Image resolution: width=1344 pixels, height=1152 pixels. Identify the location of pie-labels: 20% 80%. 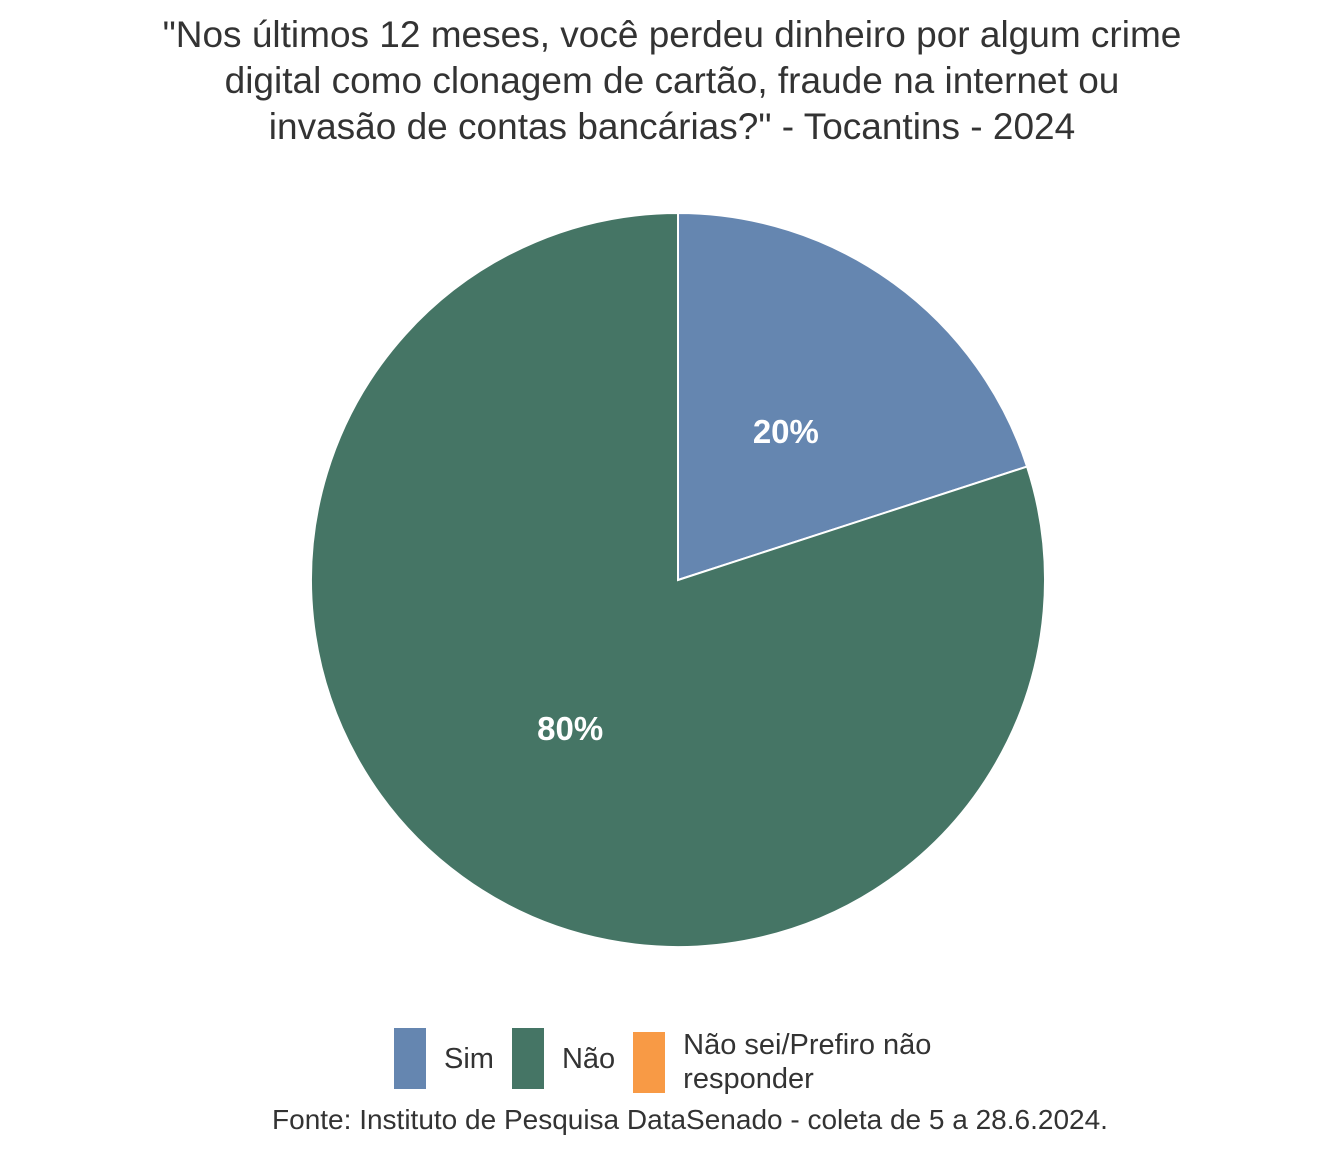
(678, 580).